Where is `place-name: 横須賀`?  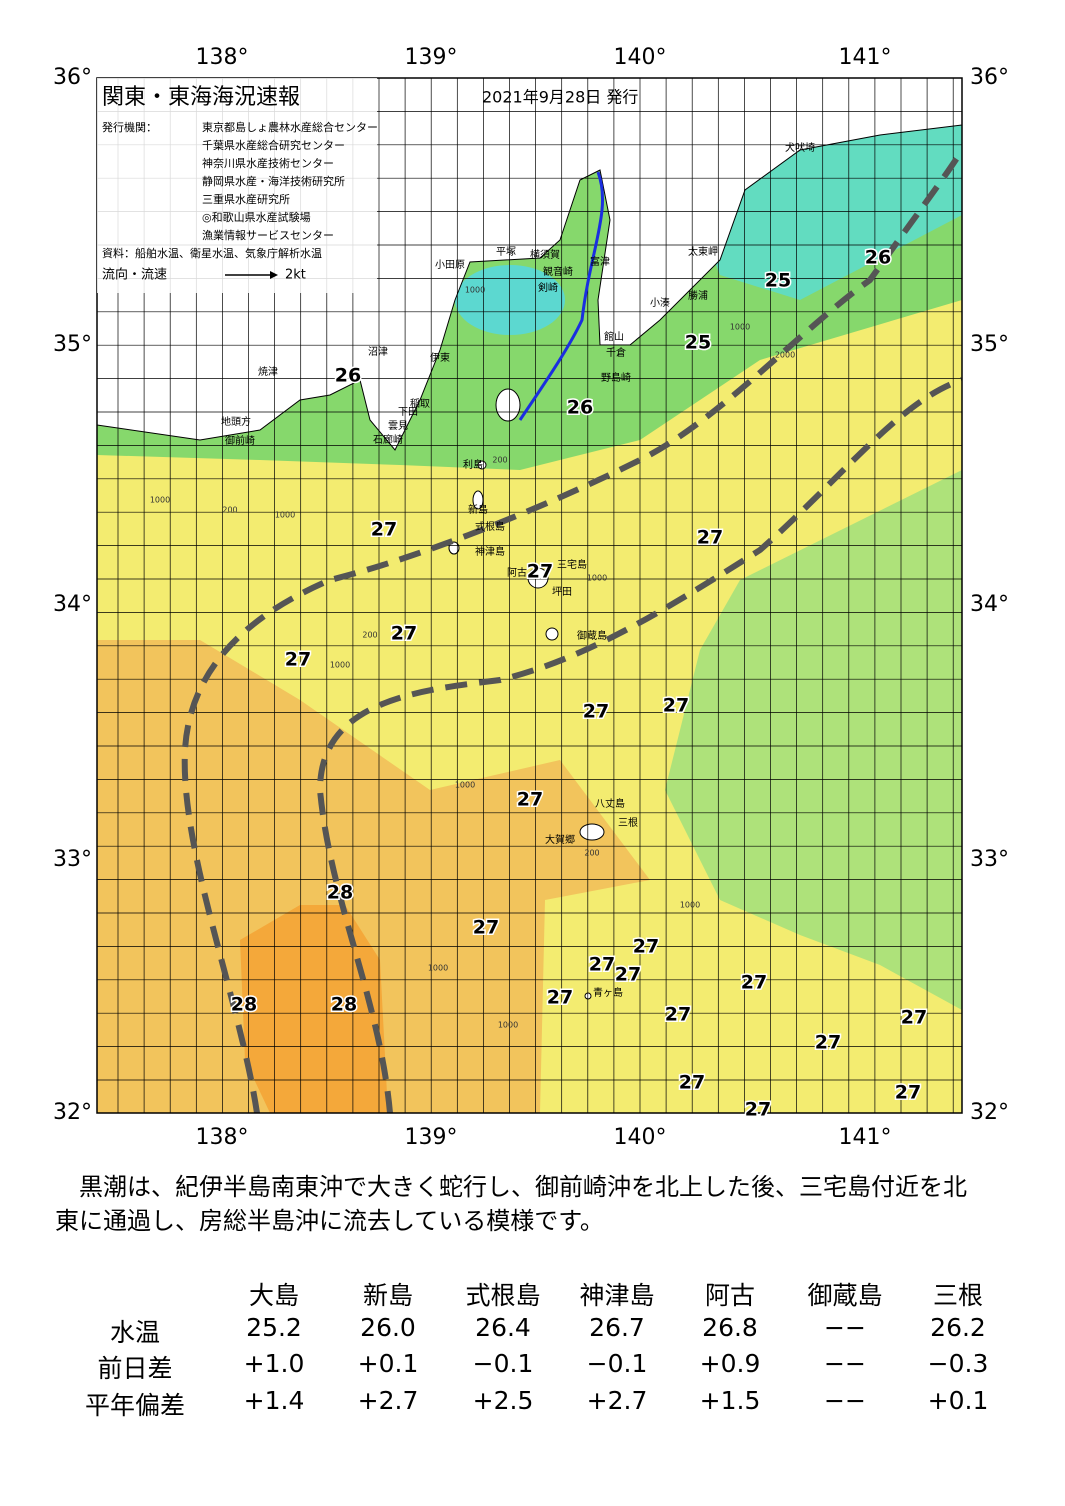
place-name: 横須賀 is located at coordinates (545, 254).